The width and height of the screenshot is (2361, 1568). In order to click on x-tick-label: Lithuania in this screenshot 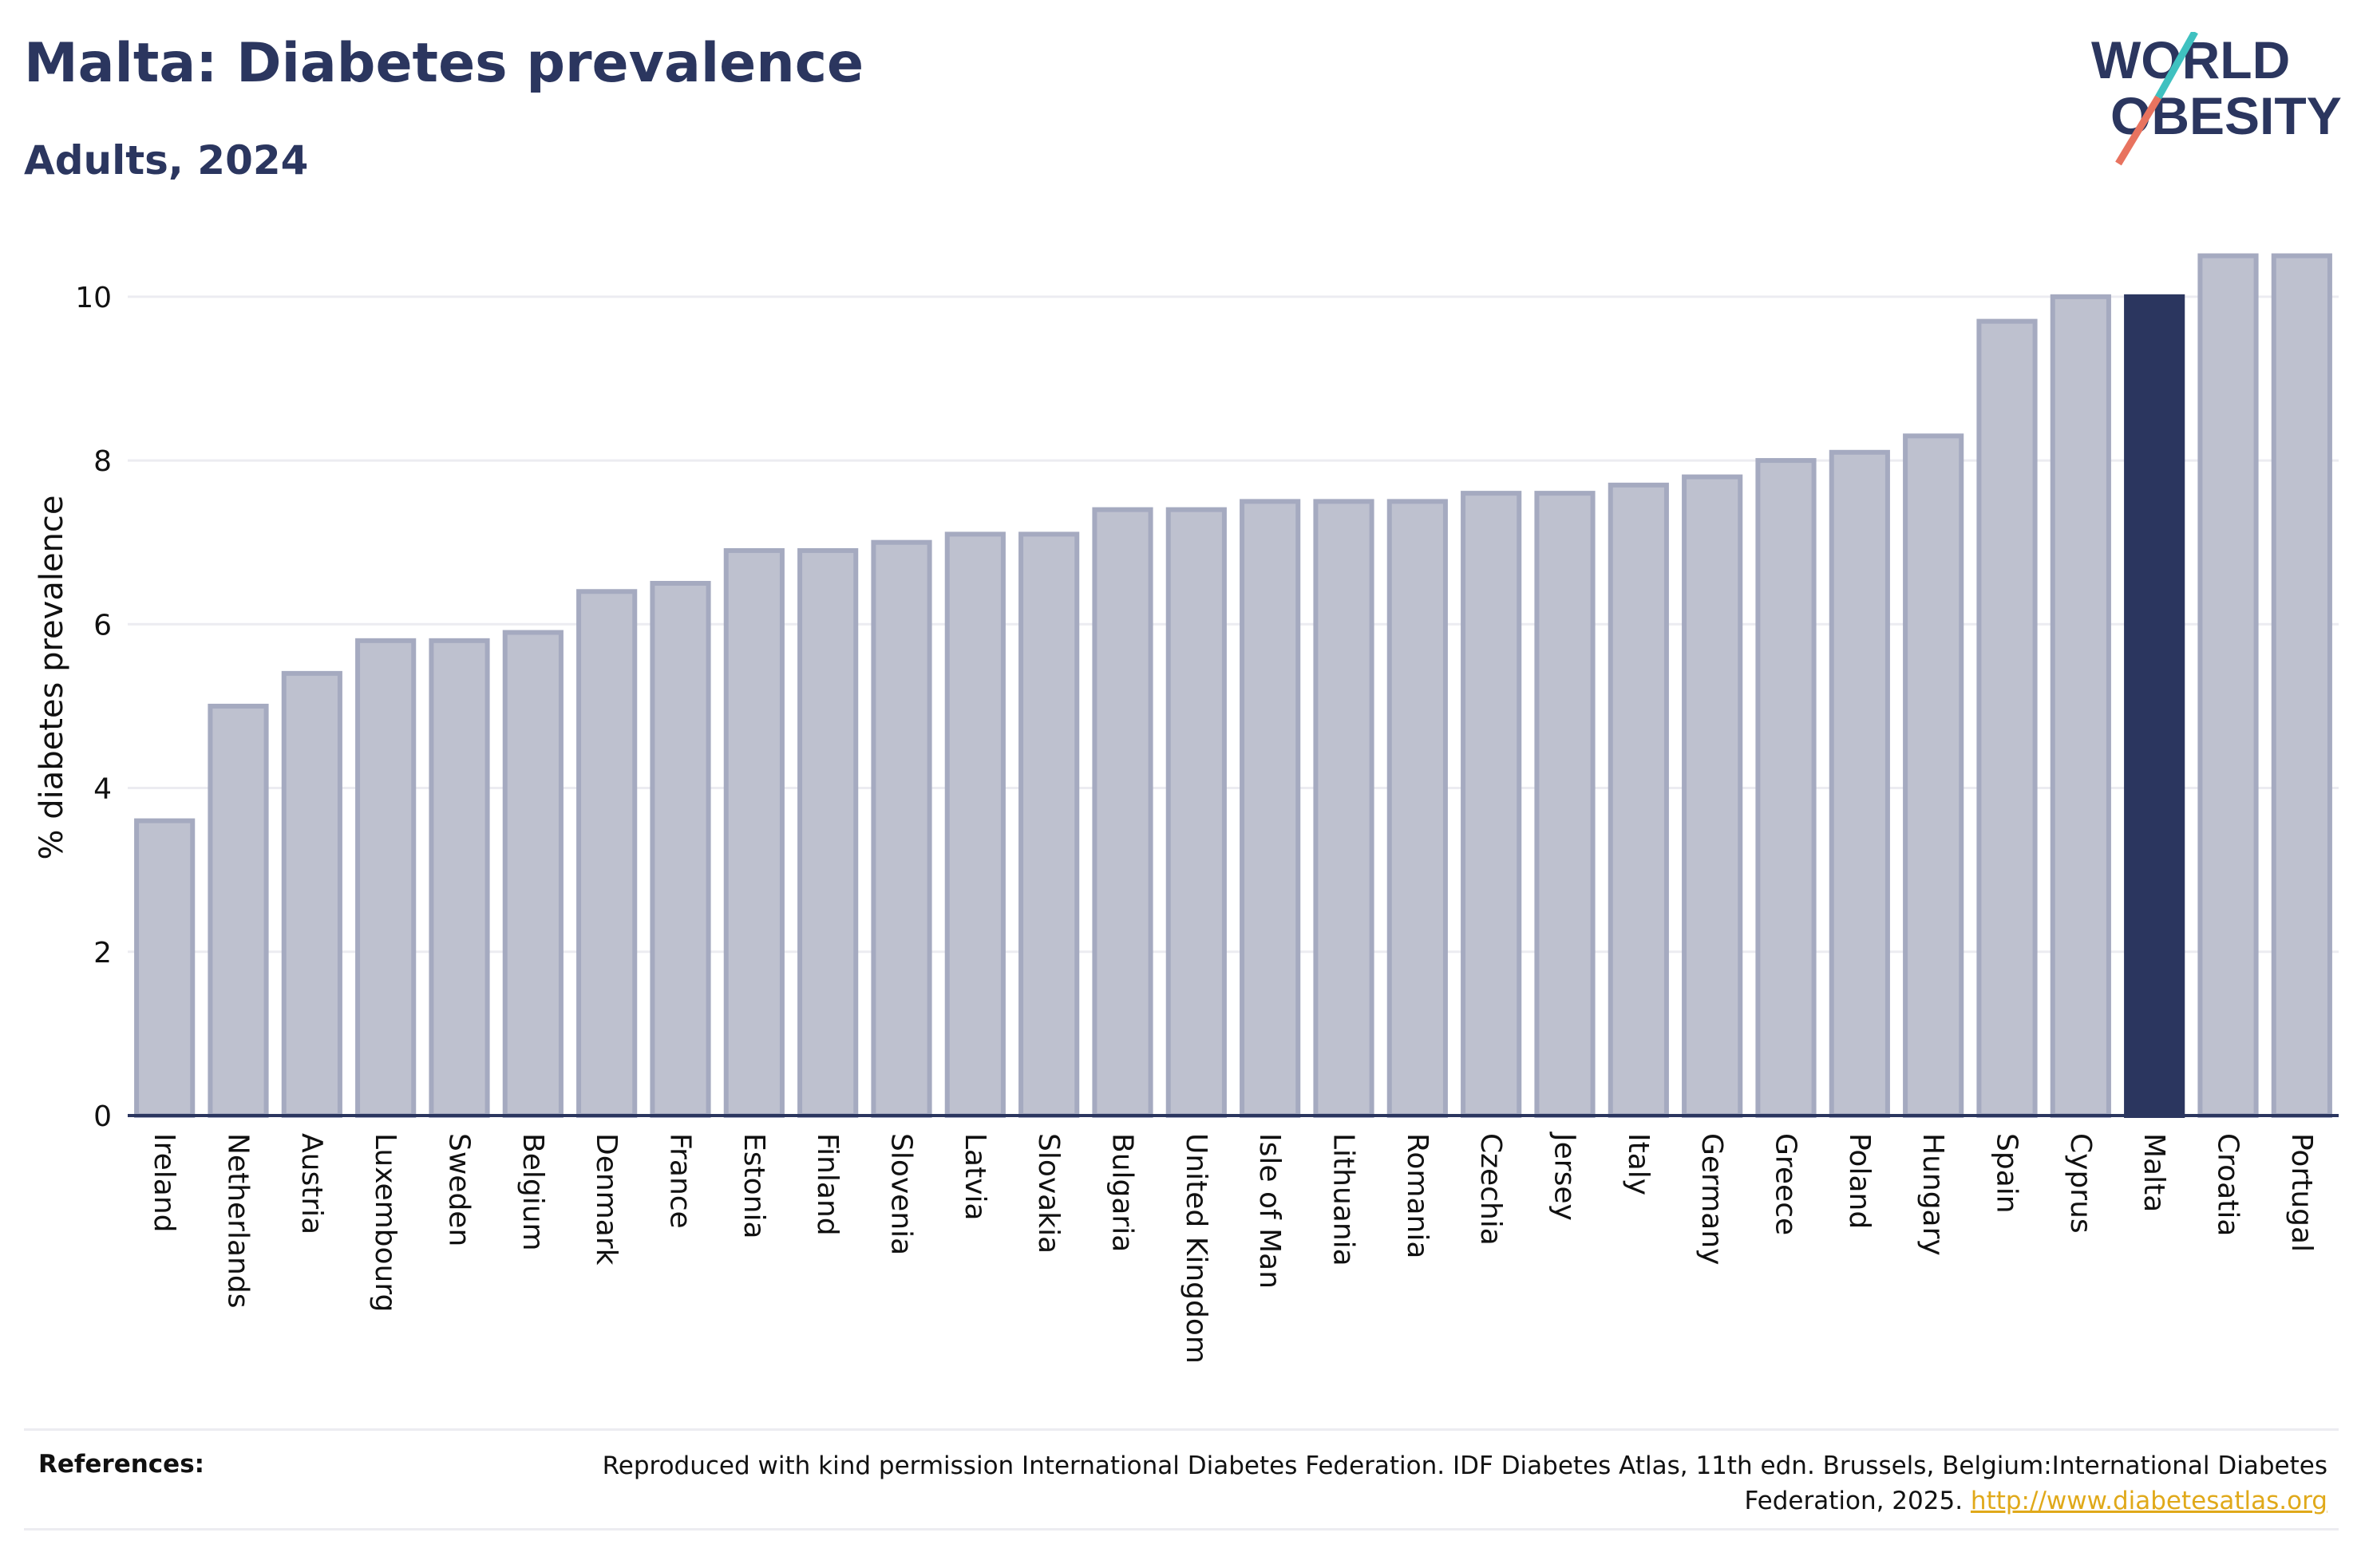, I will do `click(1343, 1199)`.